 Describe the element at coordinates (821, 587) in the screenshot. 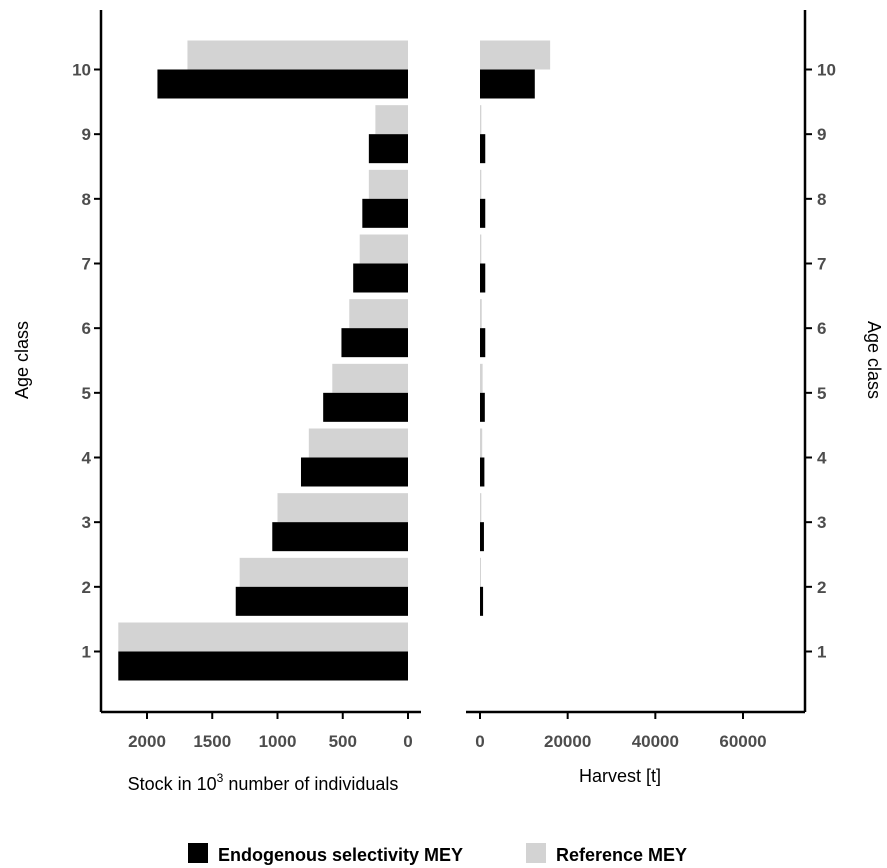

I see `harvest-y-tick-label: 2` at that location.